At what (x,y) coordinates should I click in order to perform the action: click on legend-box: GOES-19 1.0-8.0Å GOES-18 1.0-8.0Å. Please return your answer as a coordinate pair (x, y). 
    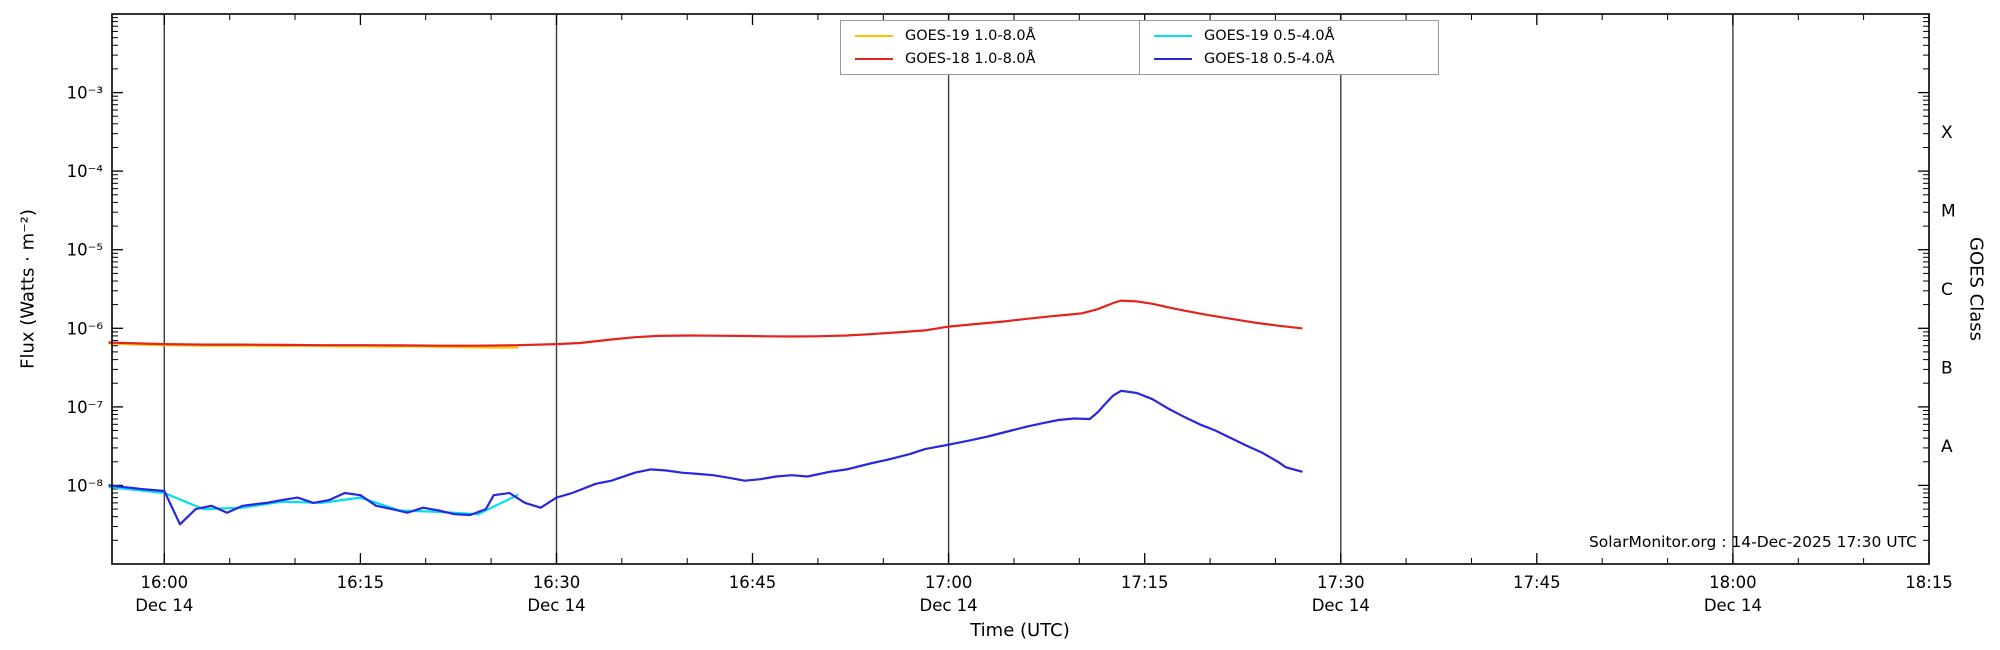
    Looking at the image, I should click on (990, 47).